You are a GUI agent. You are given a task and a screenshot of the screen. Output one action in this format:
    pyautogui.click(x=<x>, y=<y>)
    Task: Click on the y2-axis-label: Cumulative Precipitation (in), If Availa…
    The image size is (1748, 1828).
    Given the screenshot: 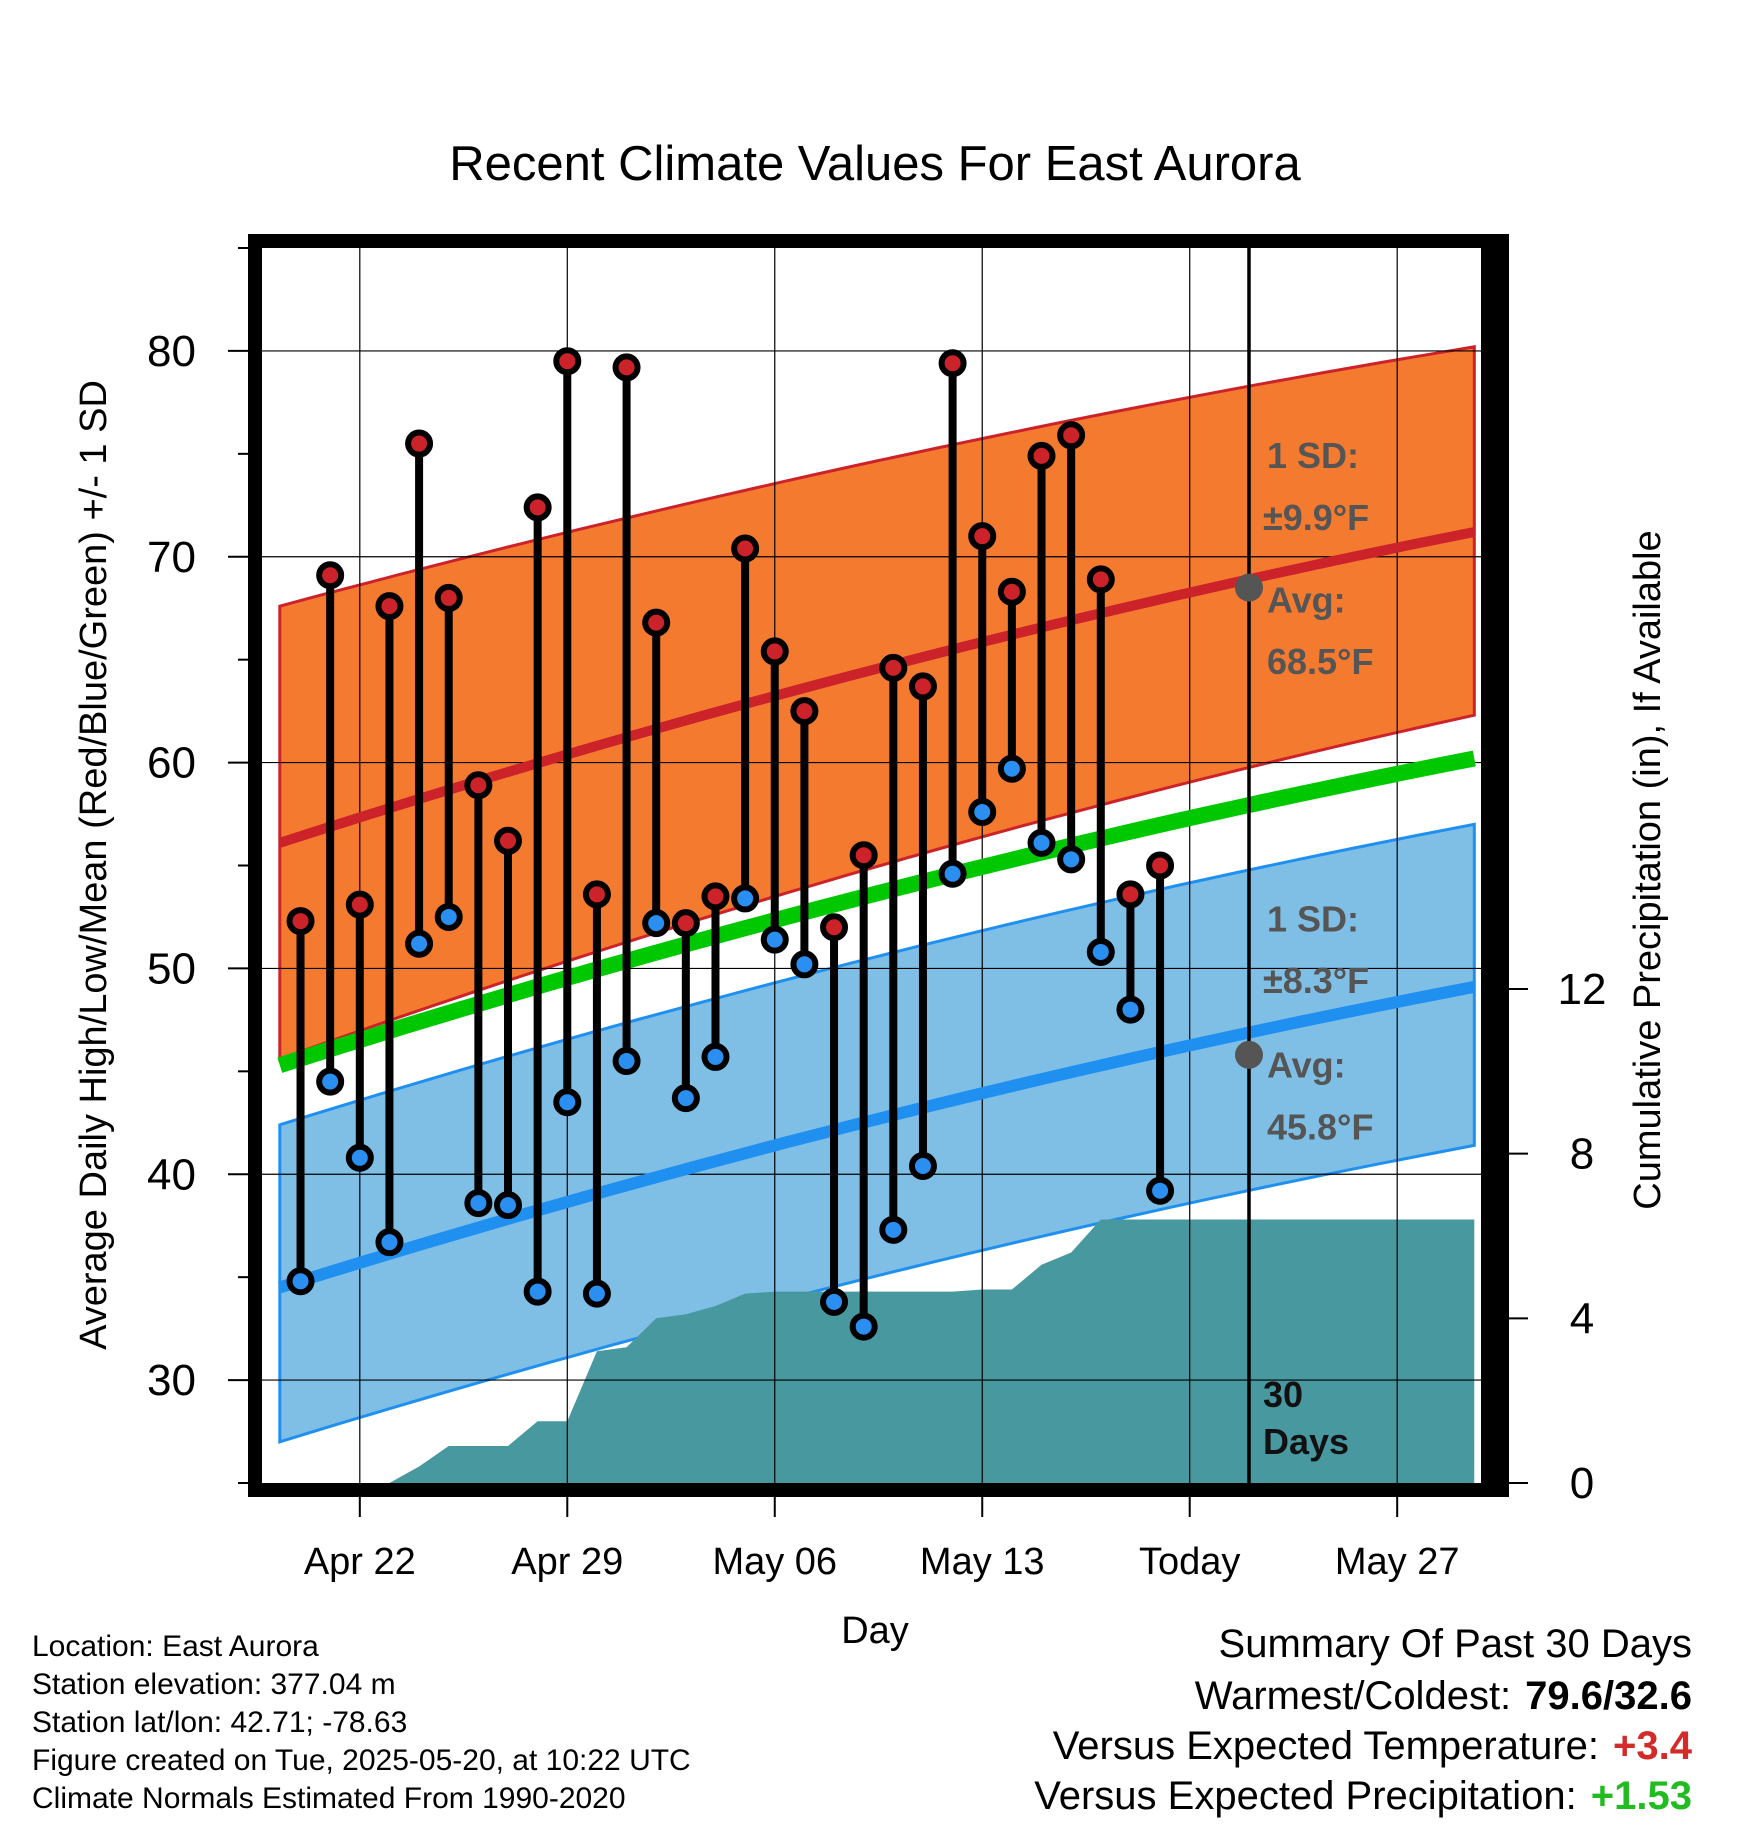 What is the action you would take?
    pyautogui.click(x=1648, y=869)
    